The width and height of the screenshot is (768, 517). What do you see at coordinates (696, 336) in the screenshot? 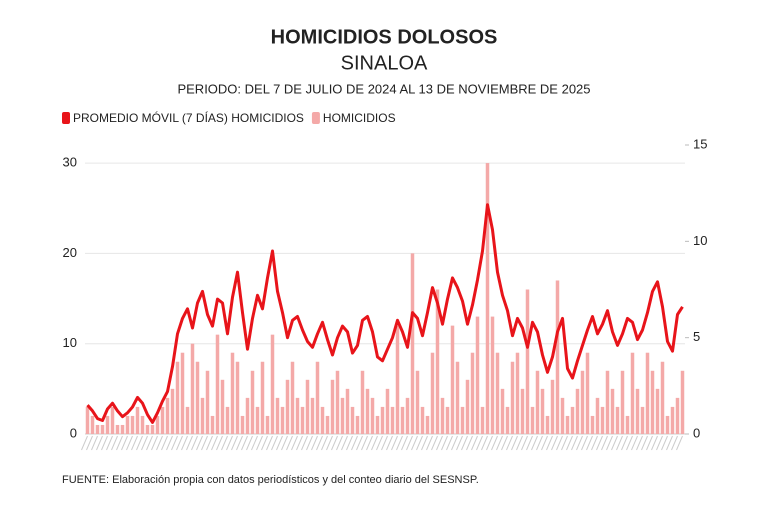
I see `y2-tick-label: 5` at bounding box center [696, 336].